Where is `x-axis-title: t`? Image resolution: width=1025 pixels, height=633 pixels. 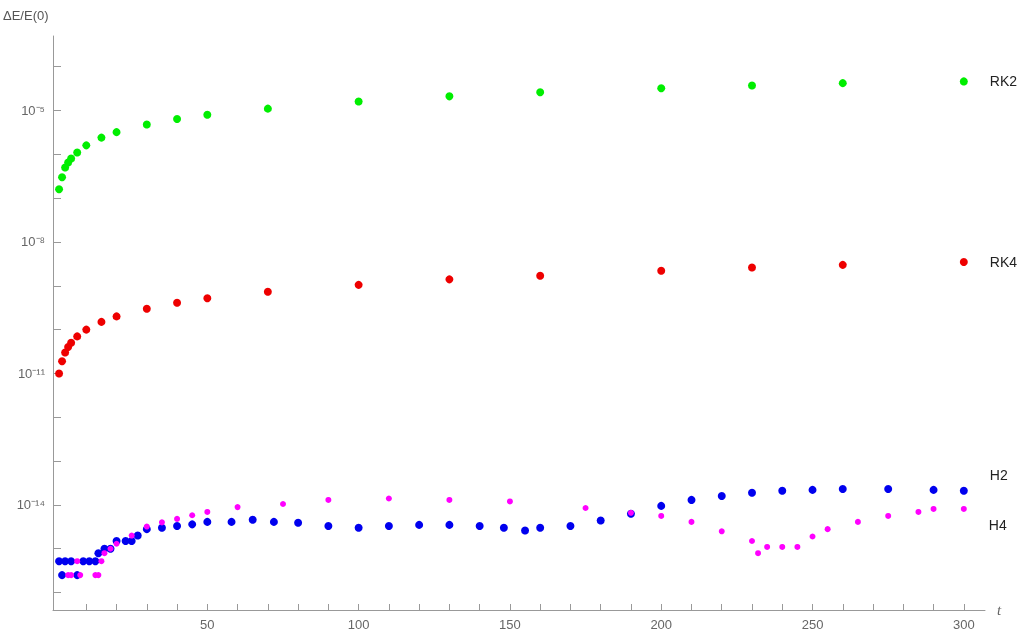 x-axis-title: t is located at coordinates (999, 610).